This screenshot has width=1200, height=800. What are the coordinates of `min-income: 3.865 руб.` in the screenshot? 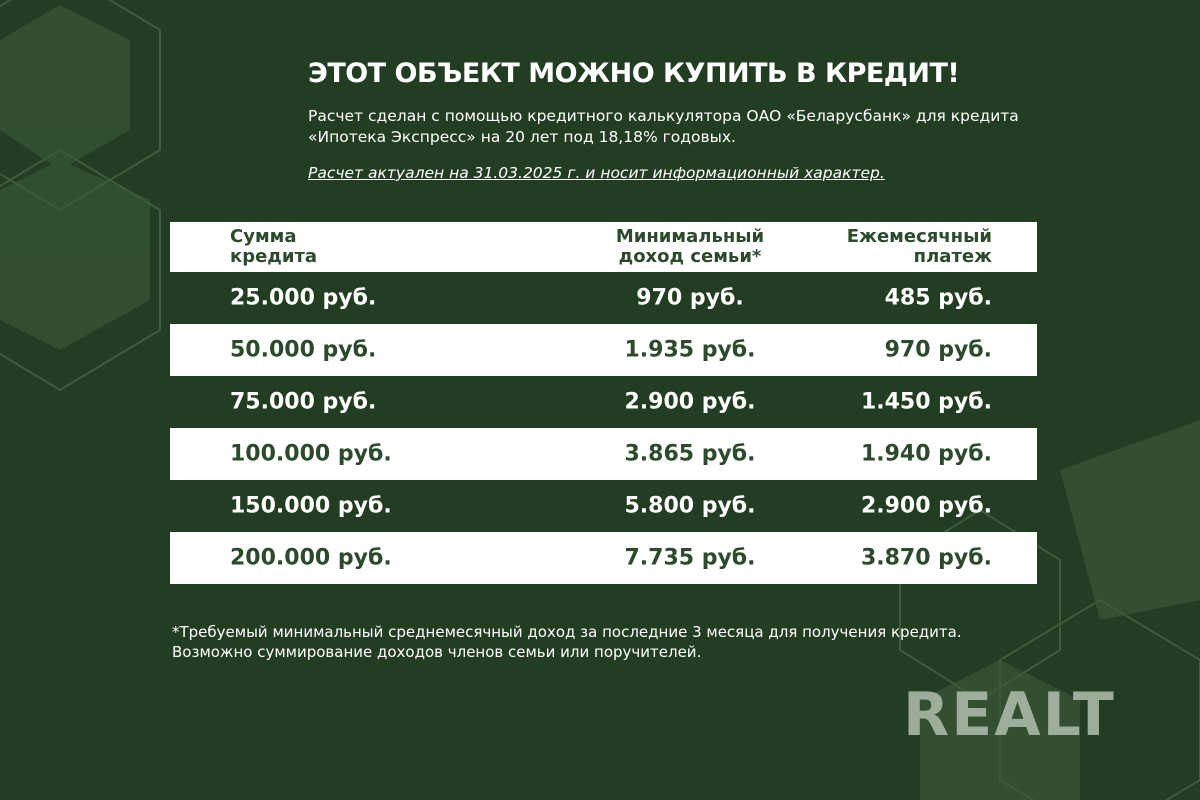 It's located at (690, 454).